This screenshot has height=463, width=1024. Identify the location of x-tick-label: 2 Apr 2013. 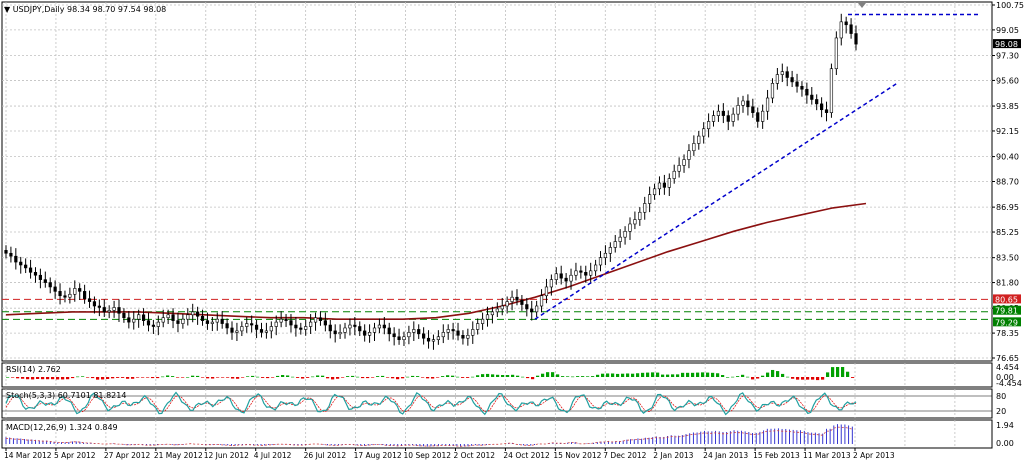
(874, 455).